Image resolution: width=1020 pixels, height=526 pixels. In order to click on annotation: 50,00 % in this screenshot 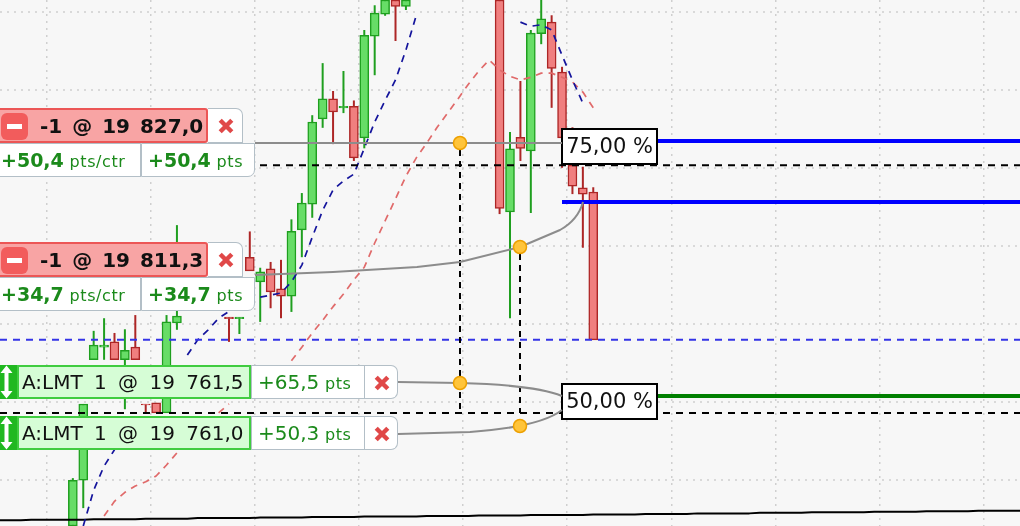, I will do `click(609, 401)`.